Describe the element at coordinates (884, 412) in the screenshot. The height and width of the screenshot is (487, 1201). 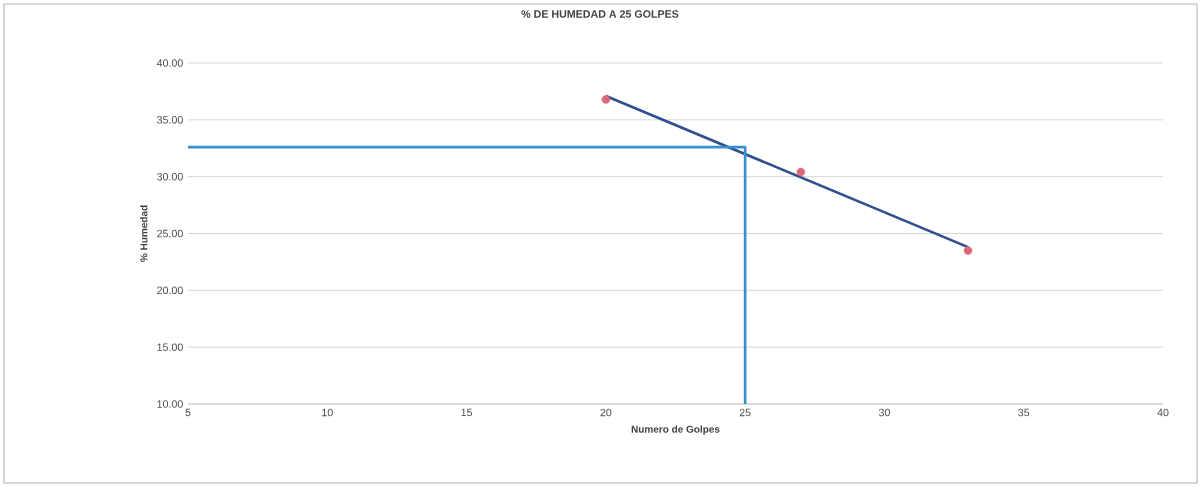
I see `x-tick-label: 30` at that location.